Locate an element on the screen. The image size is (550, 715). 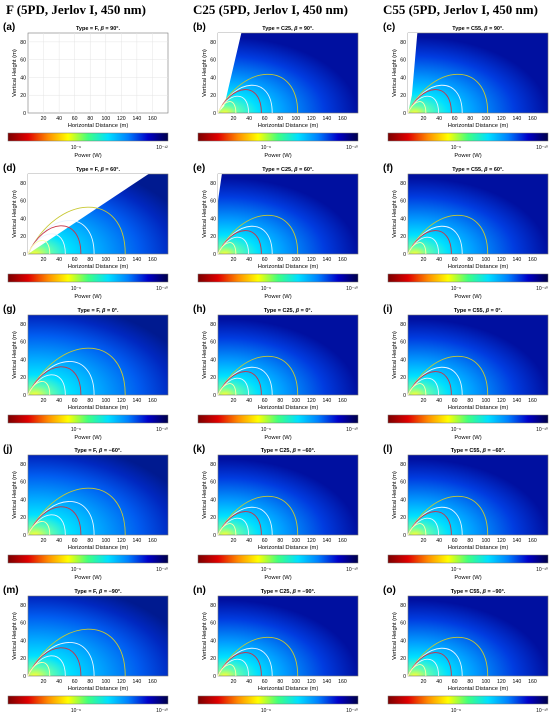
column-header-c25: C25 (5PD, Jerlov I, 450 nm) is located at coordinates (270, 9).